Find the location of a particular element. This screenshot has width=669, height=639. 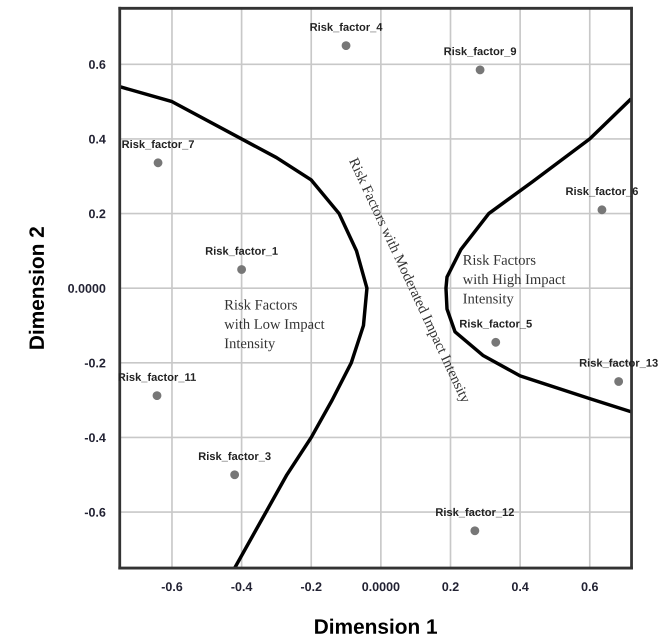

annotation: Risk Factors with Low Impact Intensity is located at coordinates (274, 325).